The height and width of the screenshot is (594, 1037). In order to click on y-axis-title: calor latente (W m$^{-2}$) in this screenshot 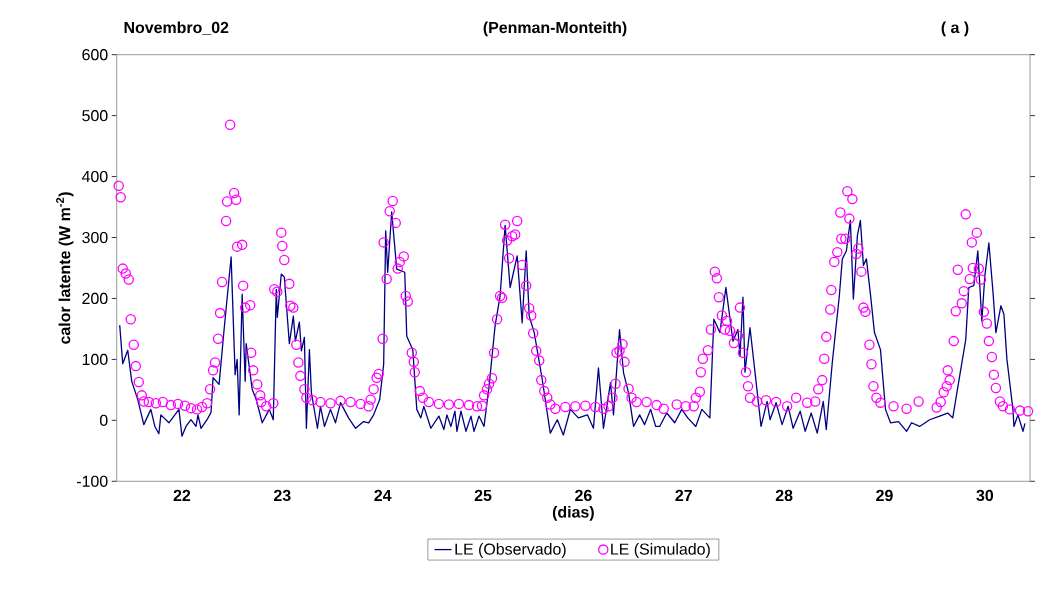, I will do `click(65, 268)`.